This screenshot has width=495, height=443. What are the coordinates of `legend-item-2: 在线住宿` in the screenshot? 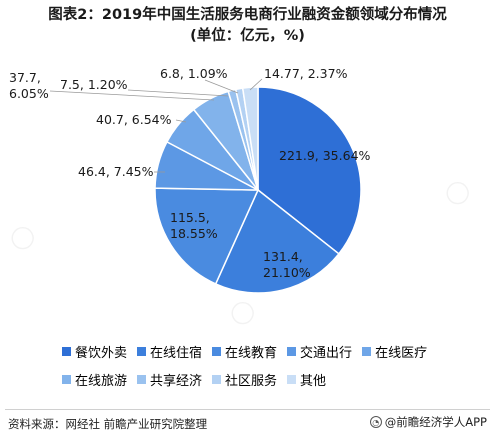 It's located at (169, 351).